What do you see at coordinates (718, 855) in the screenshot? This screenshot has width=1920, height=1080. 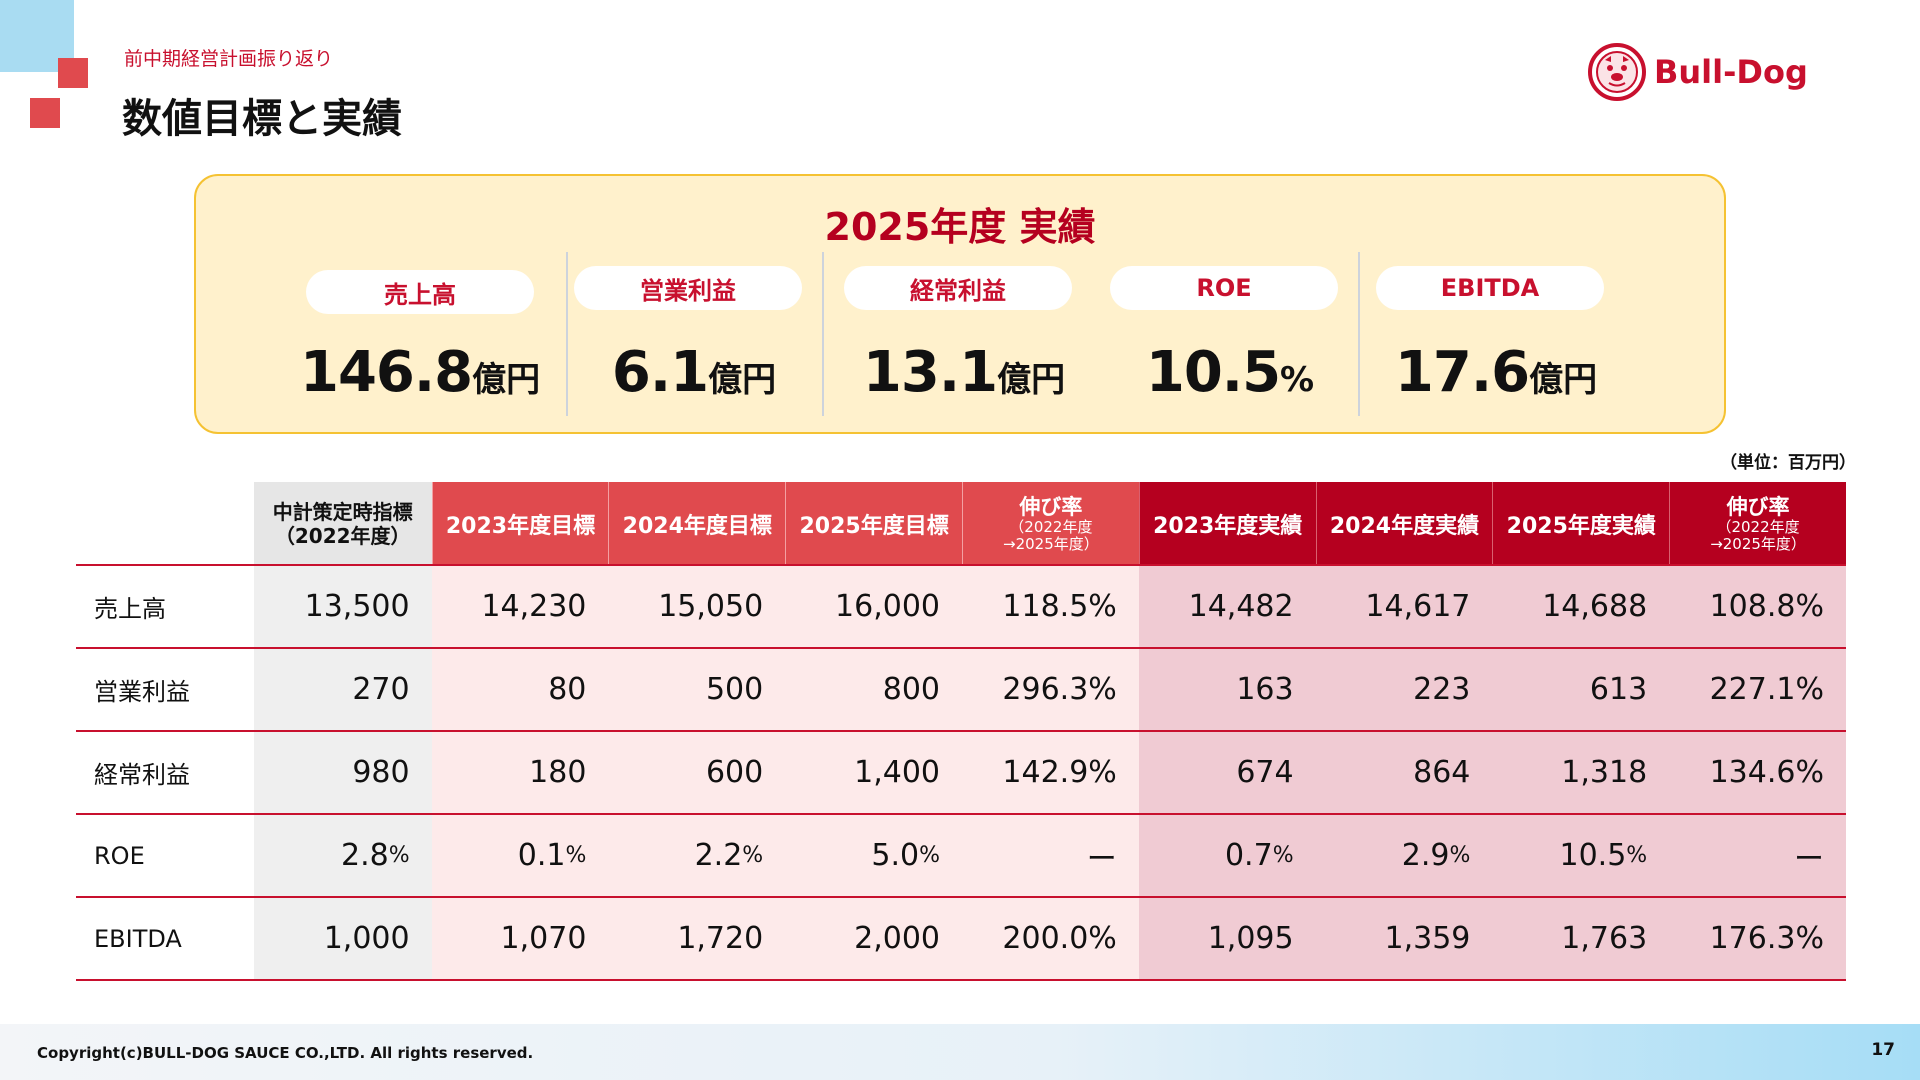 I see `cell-value: 2.2` at bounding box center [718, 855].